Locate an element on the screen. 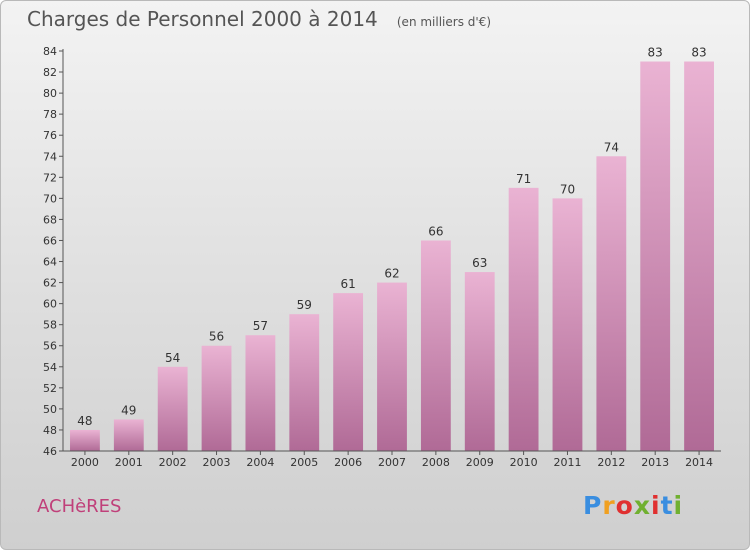  data-label-2014: 83 is located at coordinates (698, 53).